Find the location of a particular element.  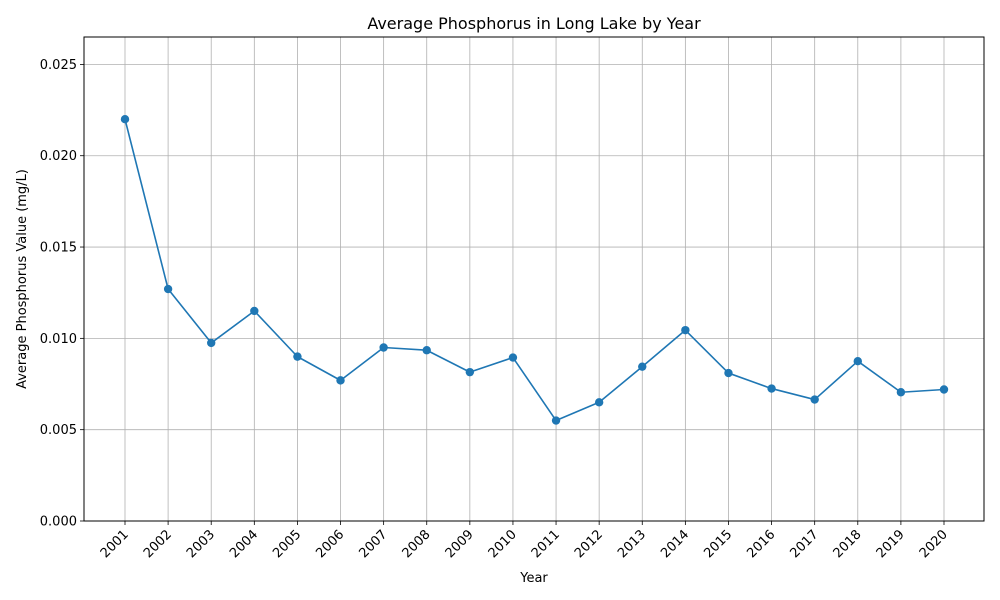

x-tick-label: 2017 is located at coordinates (805, 544).